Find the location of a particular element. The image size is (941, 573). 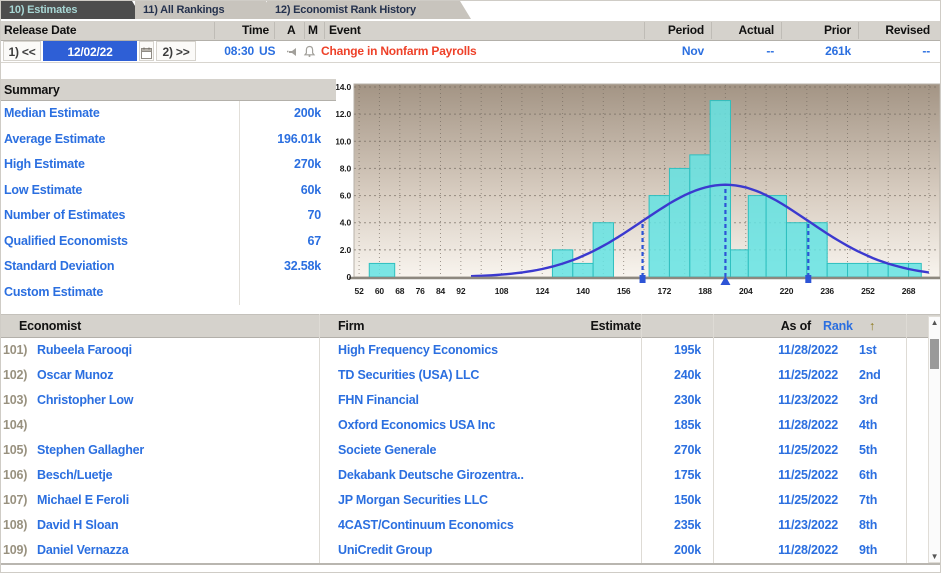

rank-value: 9th is located at coordinates (868, 550).